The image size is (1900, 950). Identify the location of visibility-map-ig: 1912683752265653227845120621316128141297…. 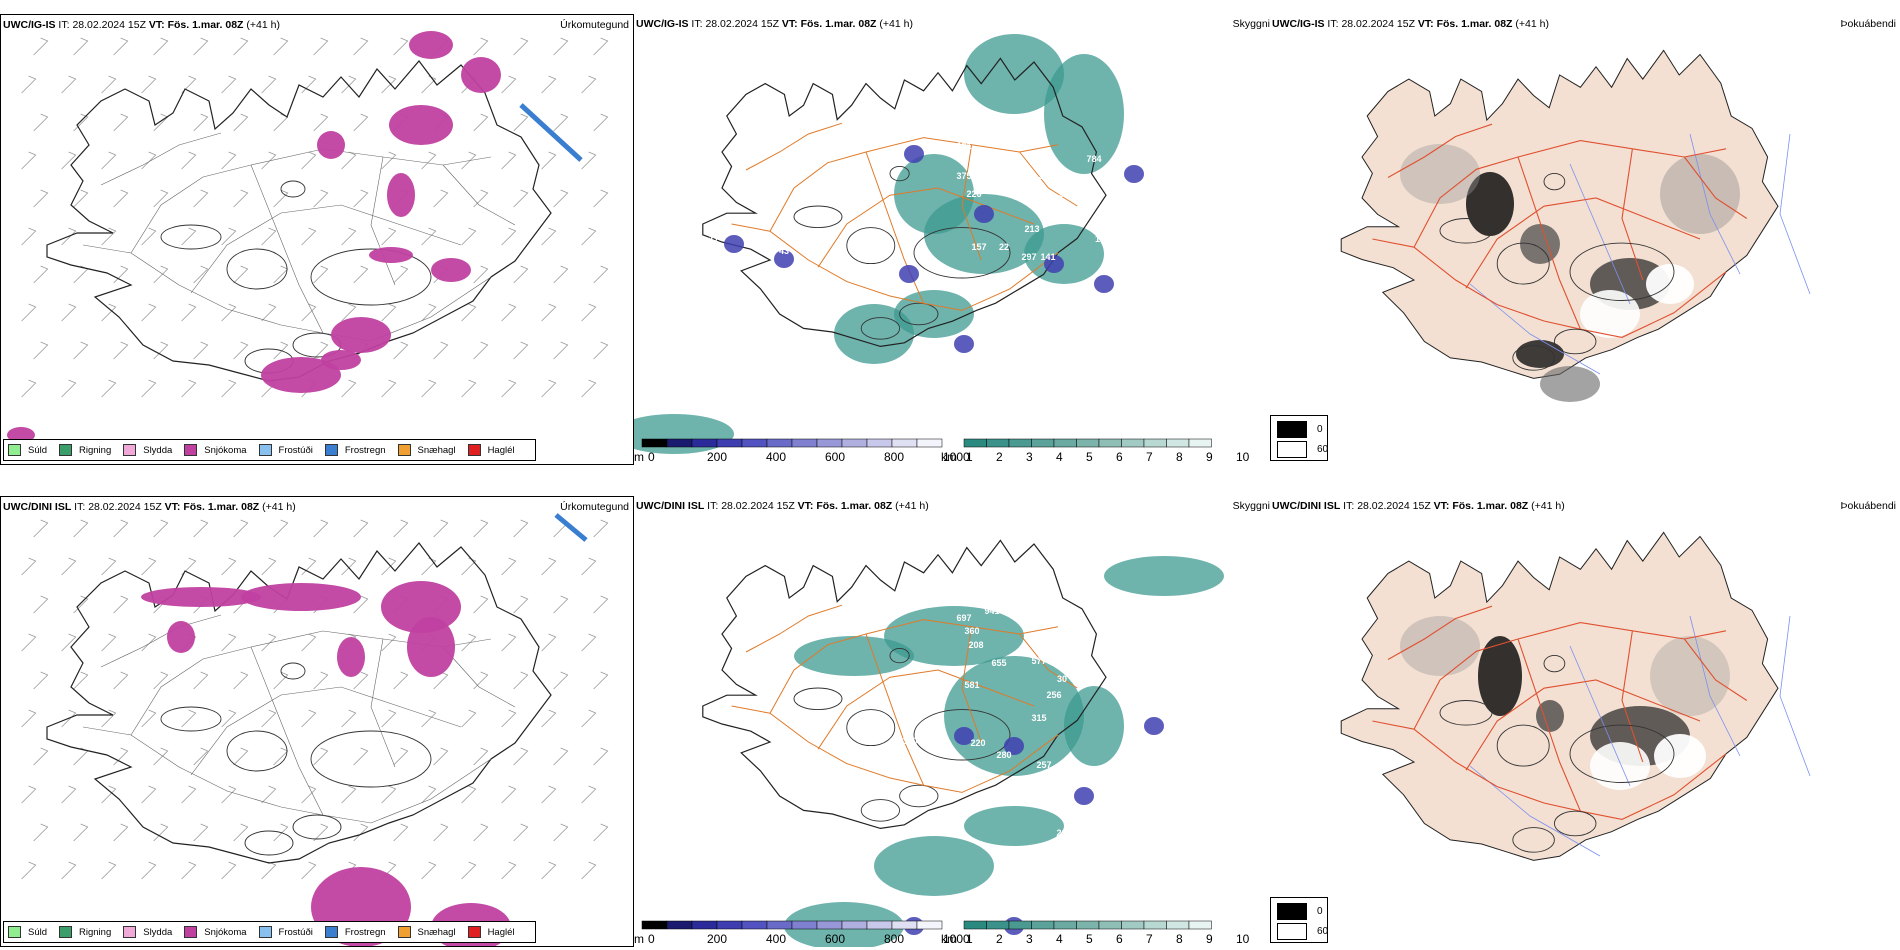
(942, 249).